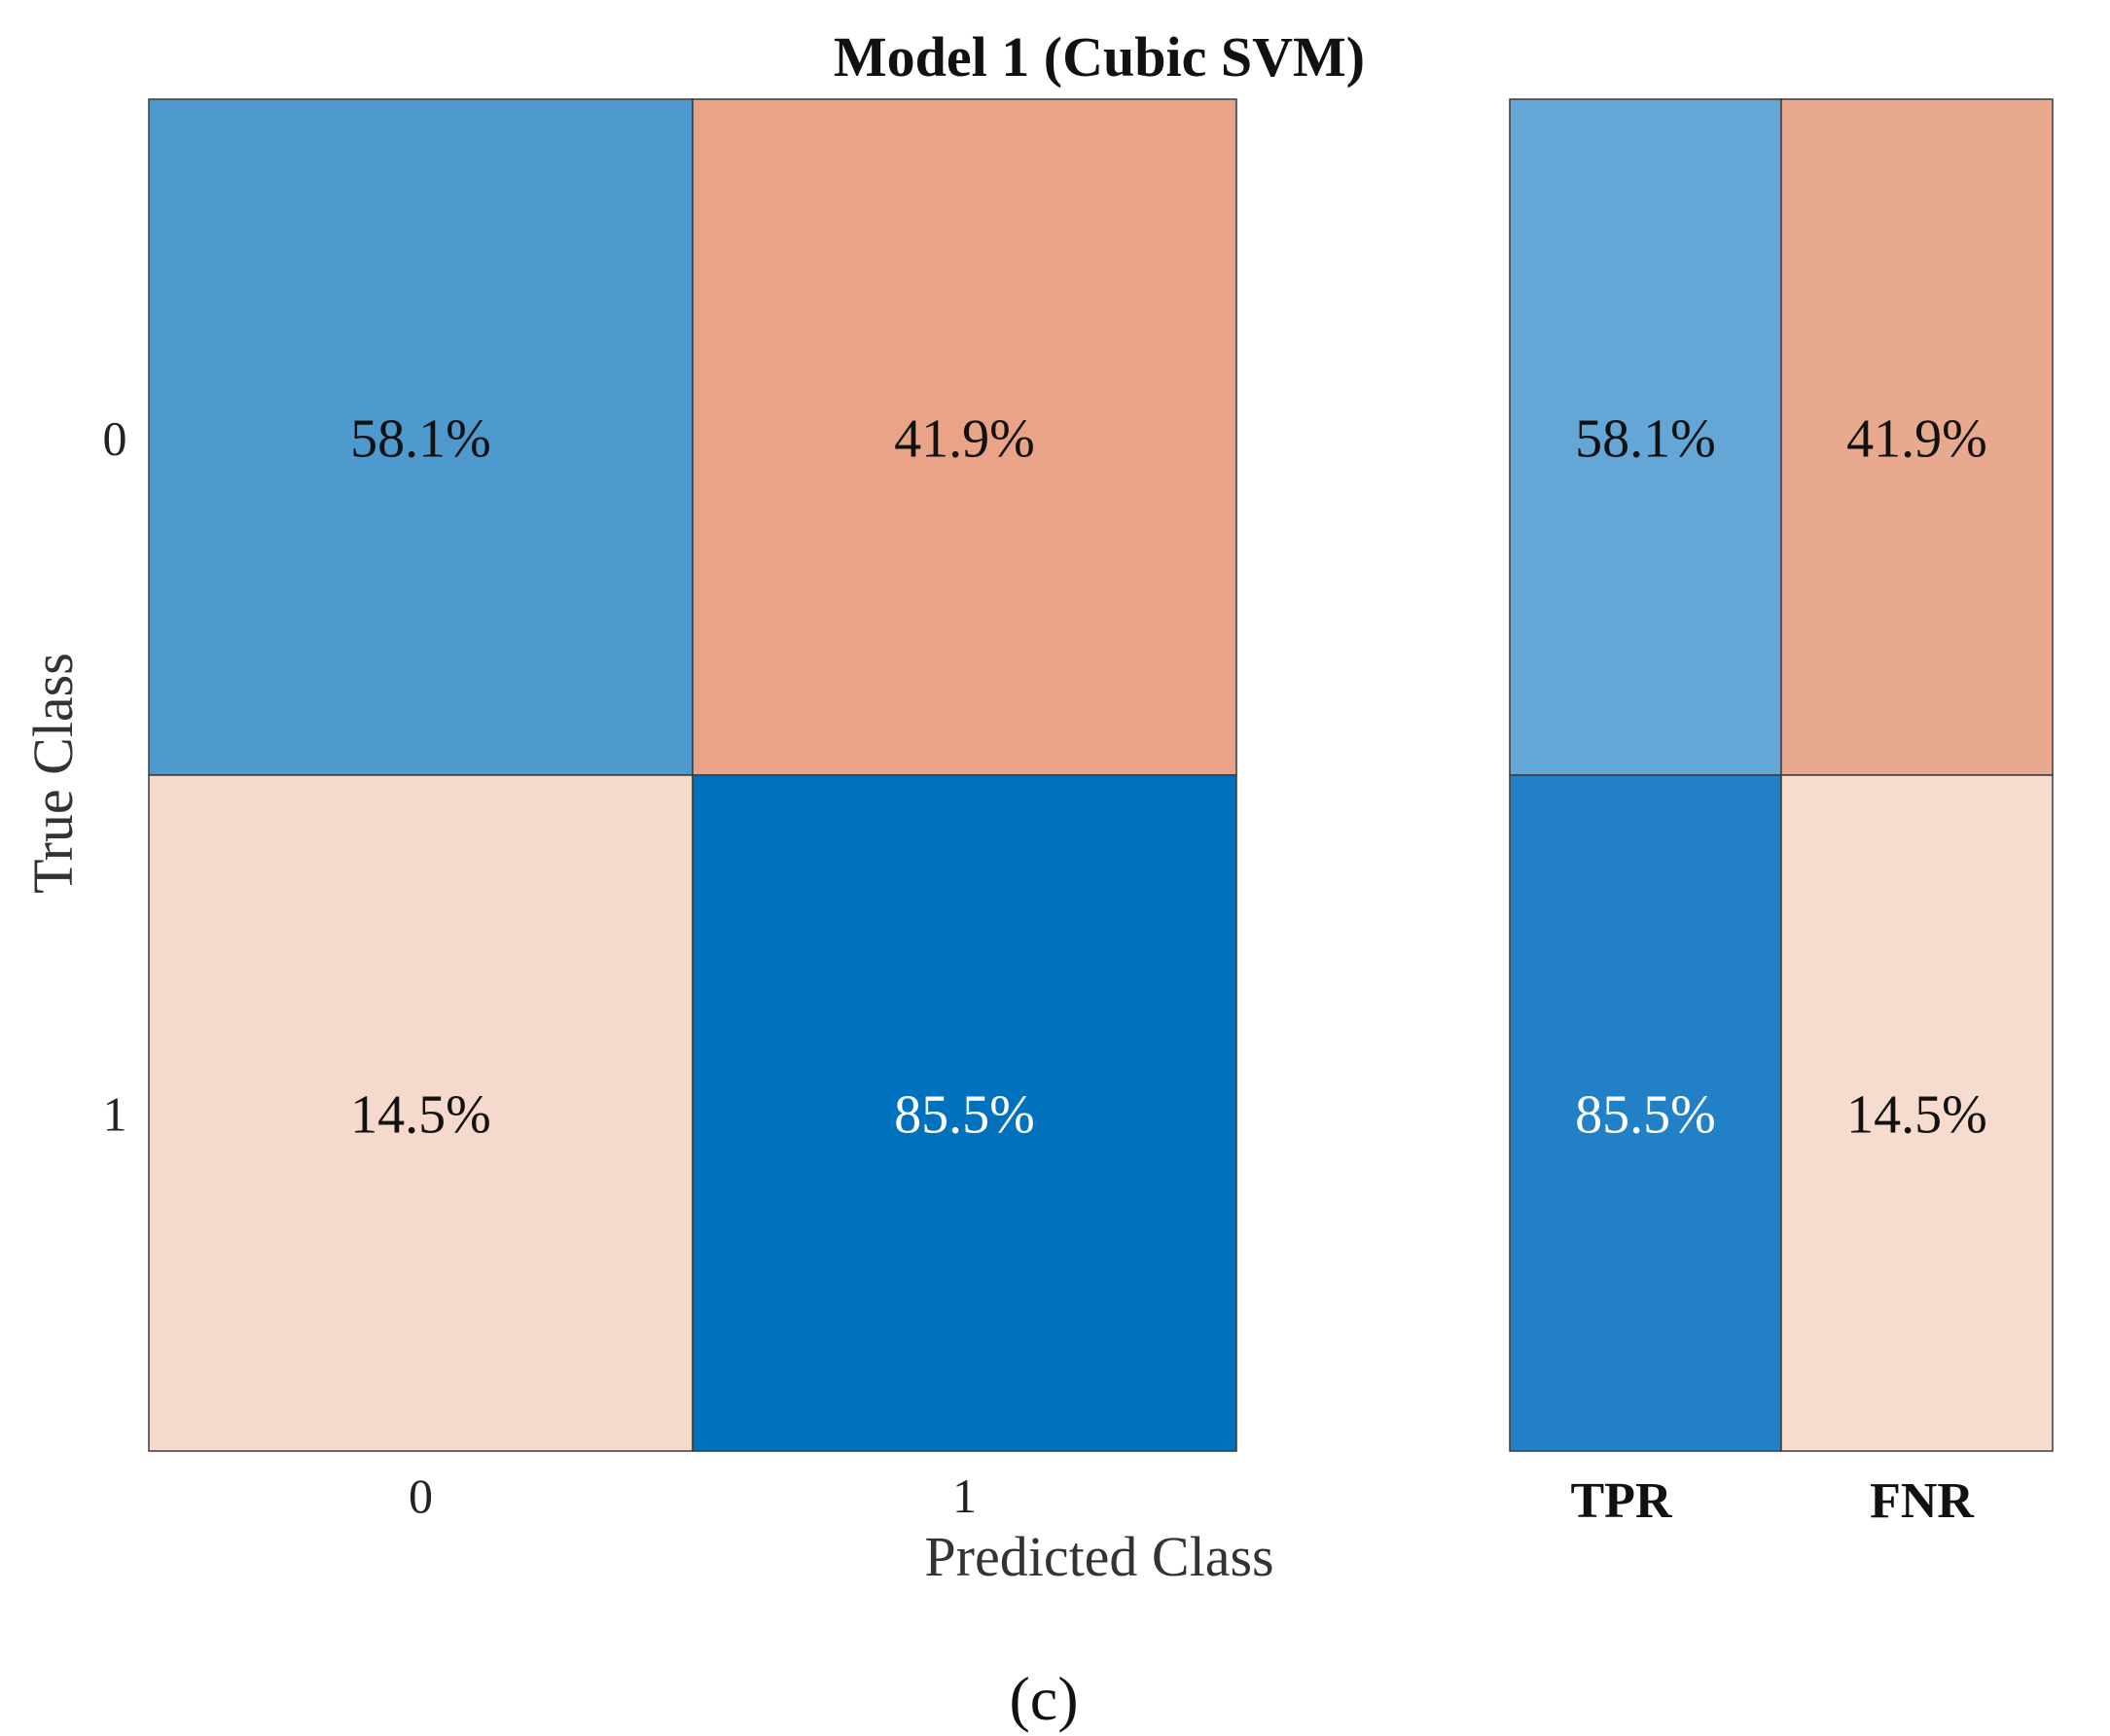  What do you see at coordinates (420, 439) in the screenshot?
I see `matrix-cell-label-0-0: 58.1%` at bounding box center [420, 439].